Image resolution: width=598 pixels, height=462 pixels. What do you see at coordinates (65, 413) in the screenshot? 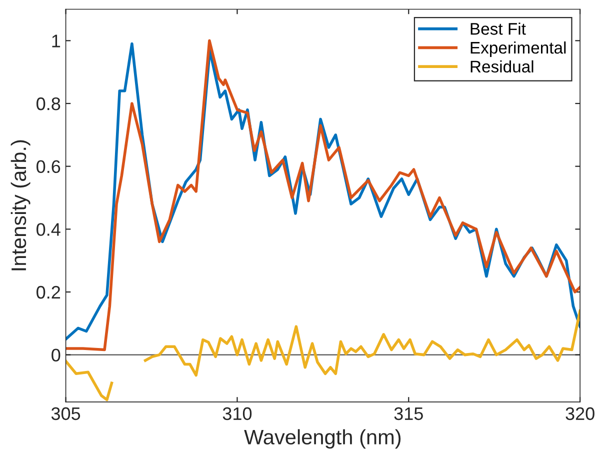
I see `x-tick-label: 305` at bounding box center [65, 413].